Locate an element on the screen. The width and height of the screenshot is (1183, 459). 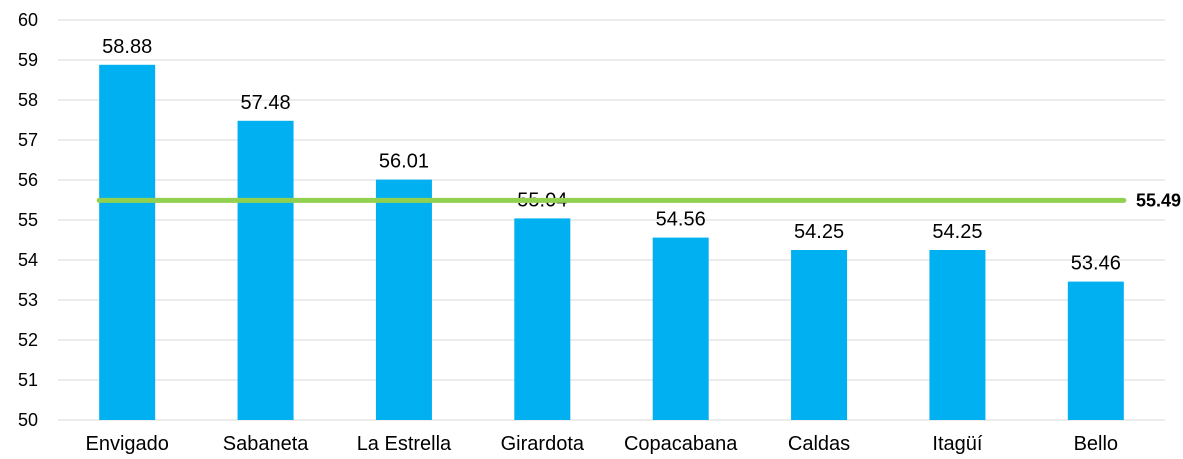
category-label: Envigado is located at coordinates (126, 444).